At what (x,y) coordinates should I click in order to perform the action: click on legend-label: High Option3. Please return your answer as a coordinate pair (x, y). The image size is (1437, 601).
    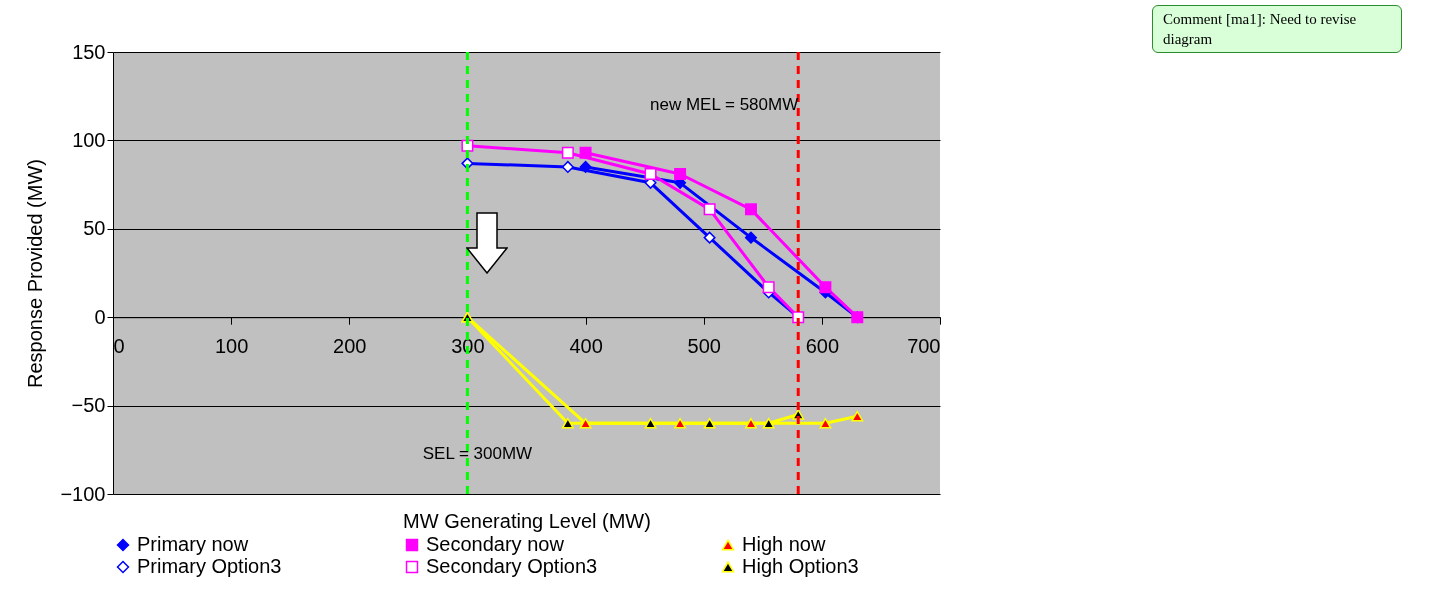
    Looking at the image, I should click on (800, 566).